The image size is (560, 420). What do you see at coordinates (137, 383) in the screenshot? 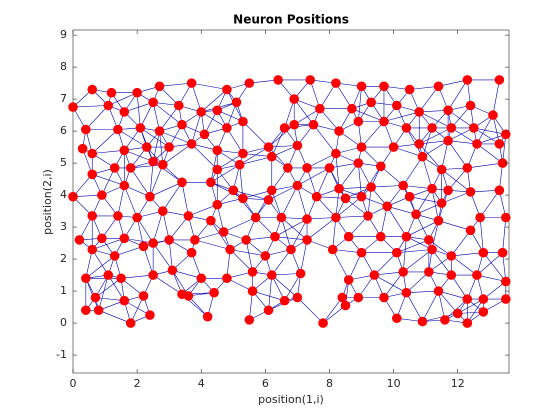
I see `x-tick-label: 2` at bounding box center [137, 383].